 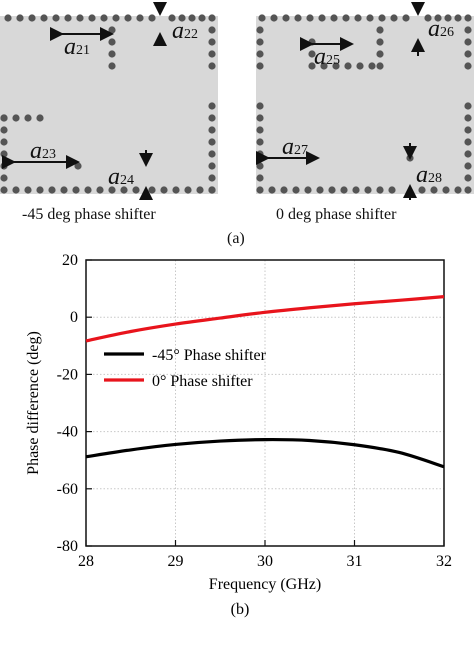 I want to click on dim-label-a22: a22, so click(x=185, y=31).